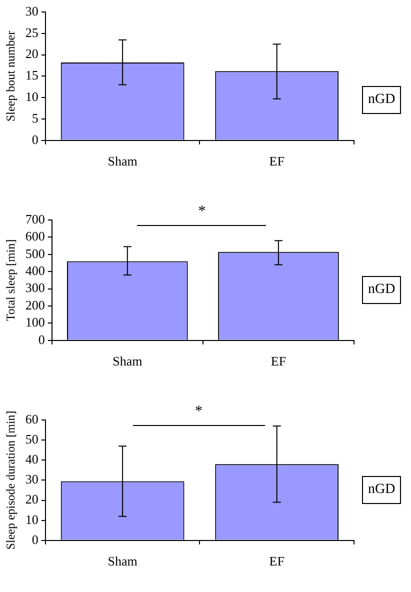  I want to click on y-tick-label: 5, so click(35, 118).